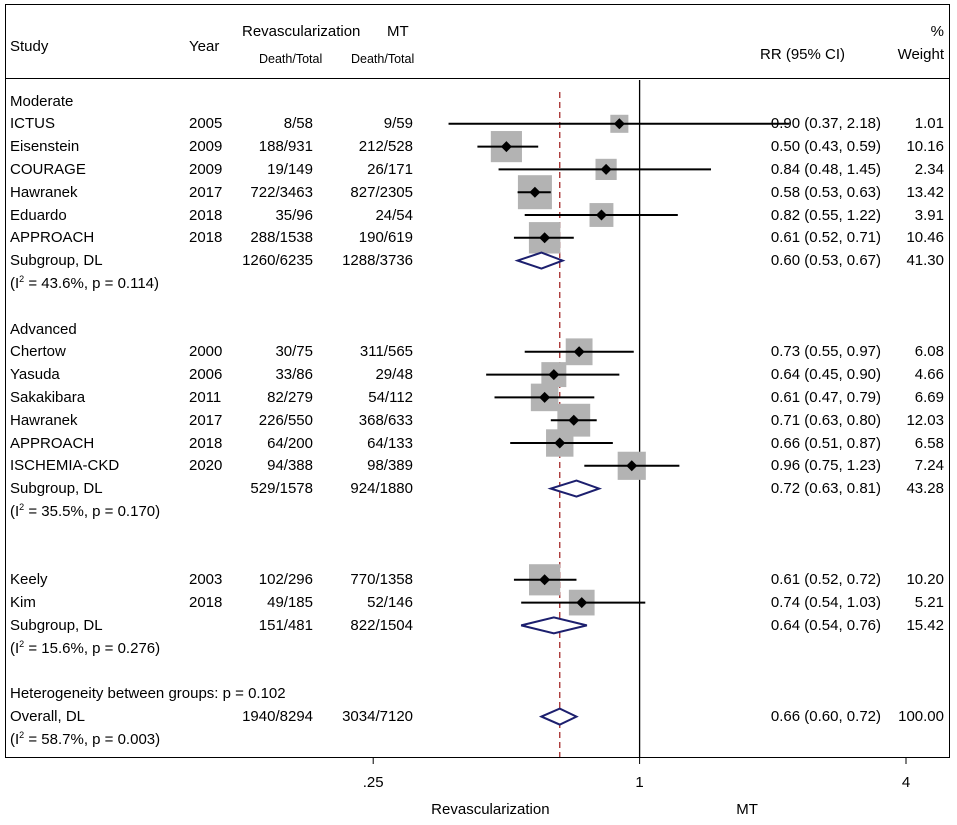 This screenshot has height=825, width=957. Describe the element at coordinates (298, 124) in the screenshot. I see `study-revasc-count: 8/58` at that location.